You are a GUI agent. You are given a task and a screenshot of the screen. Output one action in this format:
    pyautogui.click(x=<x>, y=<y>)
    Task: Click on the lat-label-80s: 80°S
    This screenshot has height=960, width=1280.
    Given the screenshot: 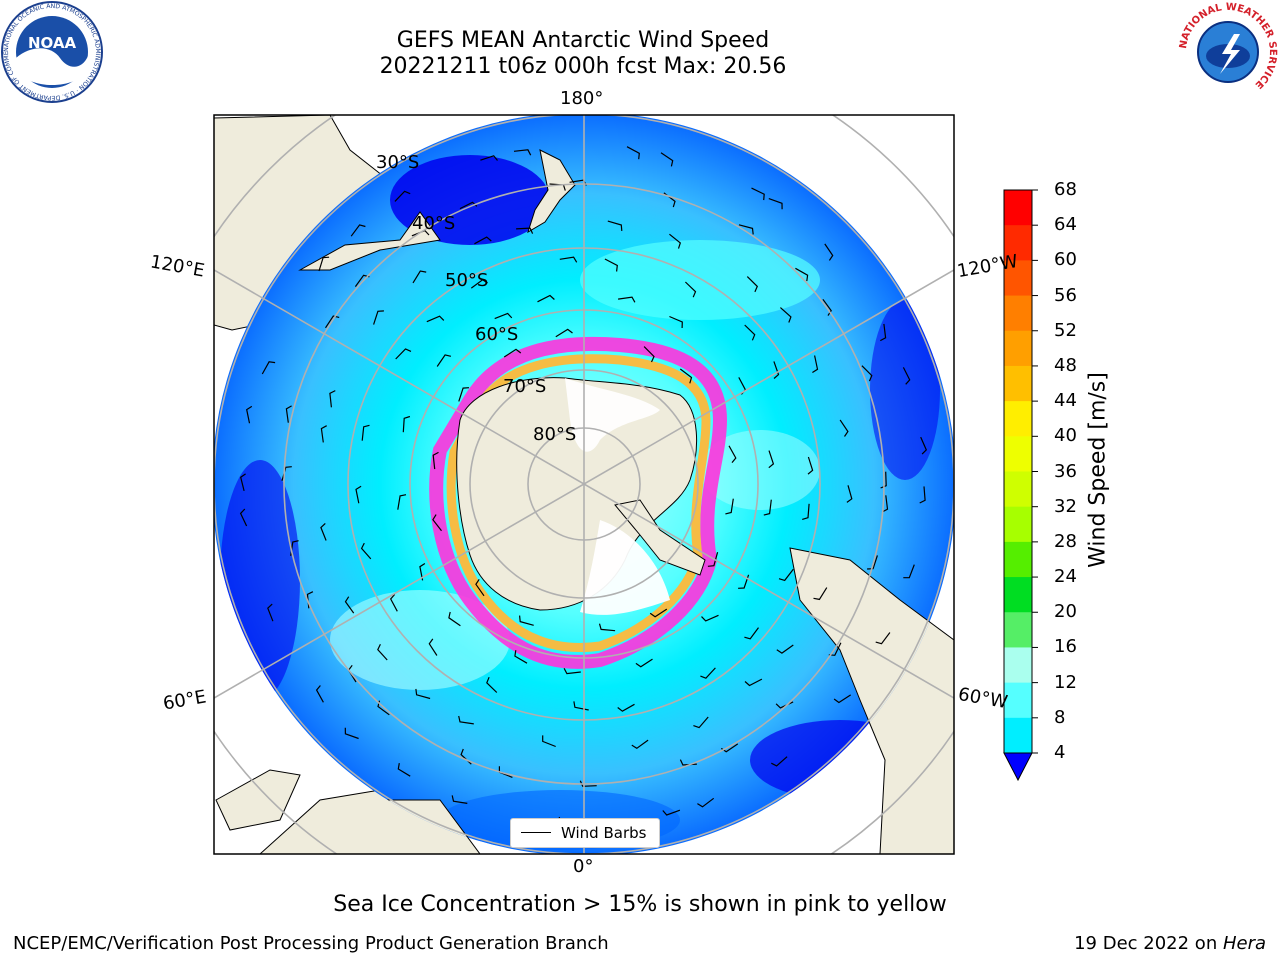 What is the action you would take?
    pyautogui.click(x=555, y=434)
    